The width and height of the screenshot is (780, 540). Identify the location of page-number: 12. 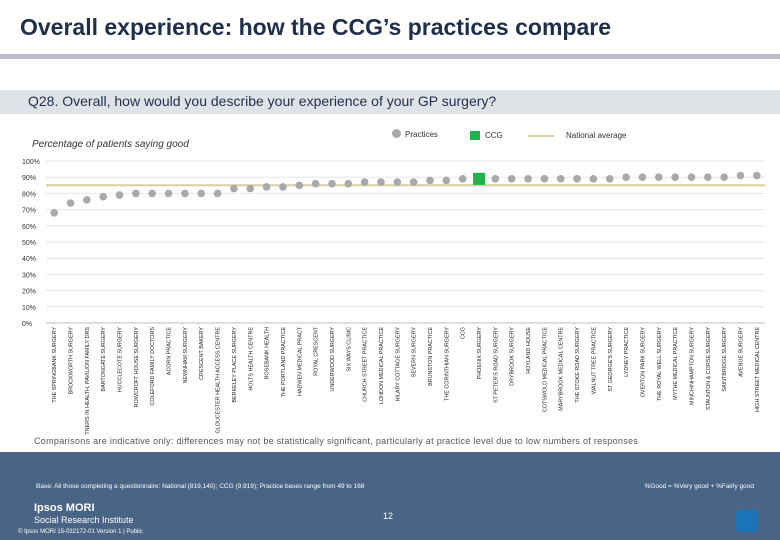
(388, 516).